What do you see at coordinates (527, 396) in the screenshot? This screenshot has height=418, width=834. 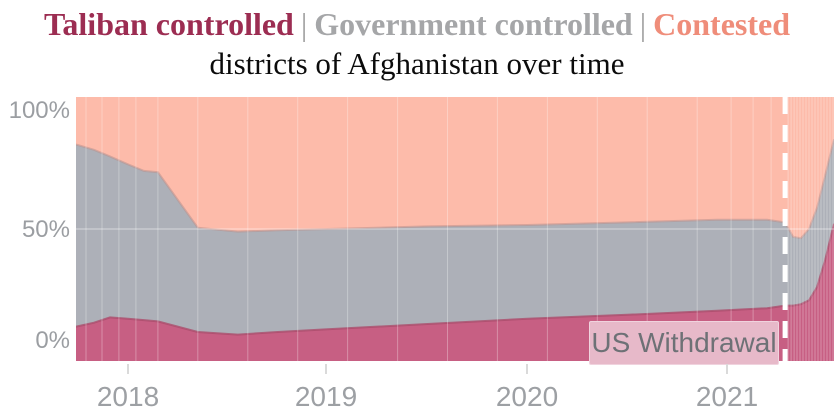 I see `x-axis-label-2020: 2020` at bounding box center [527, 396].